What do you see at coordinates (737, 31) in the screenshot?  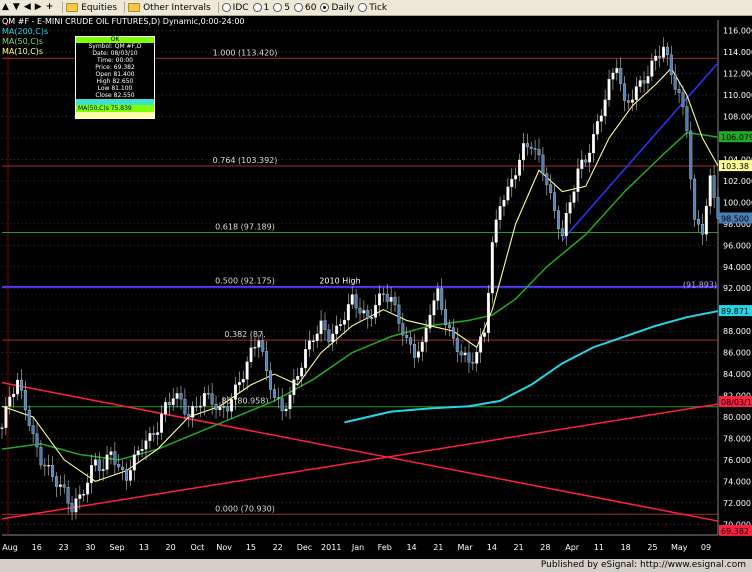 I see `y-tick-label: 116.000` at bounding box center [737, 31].